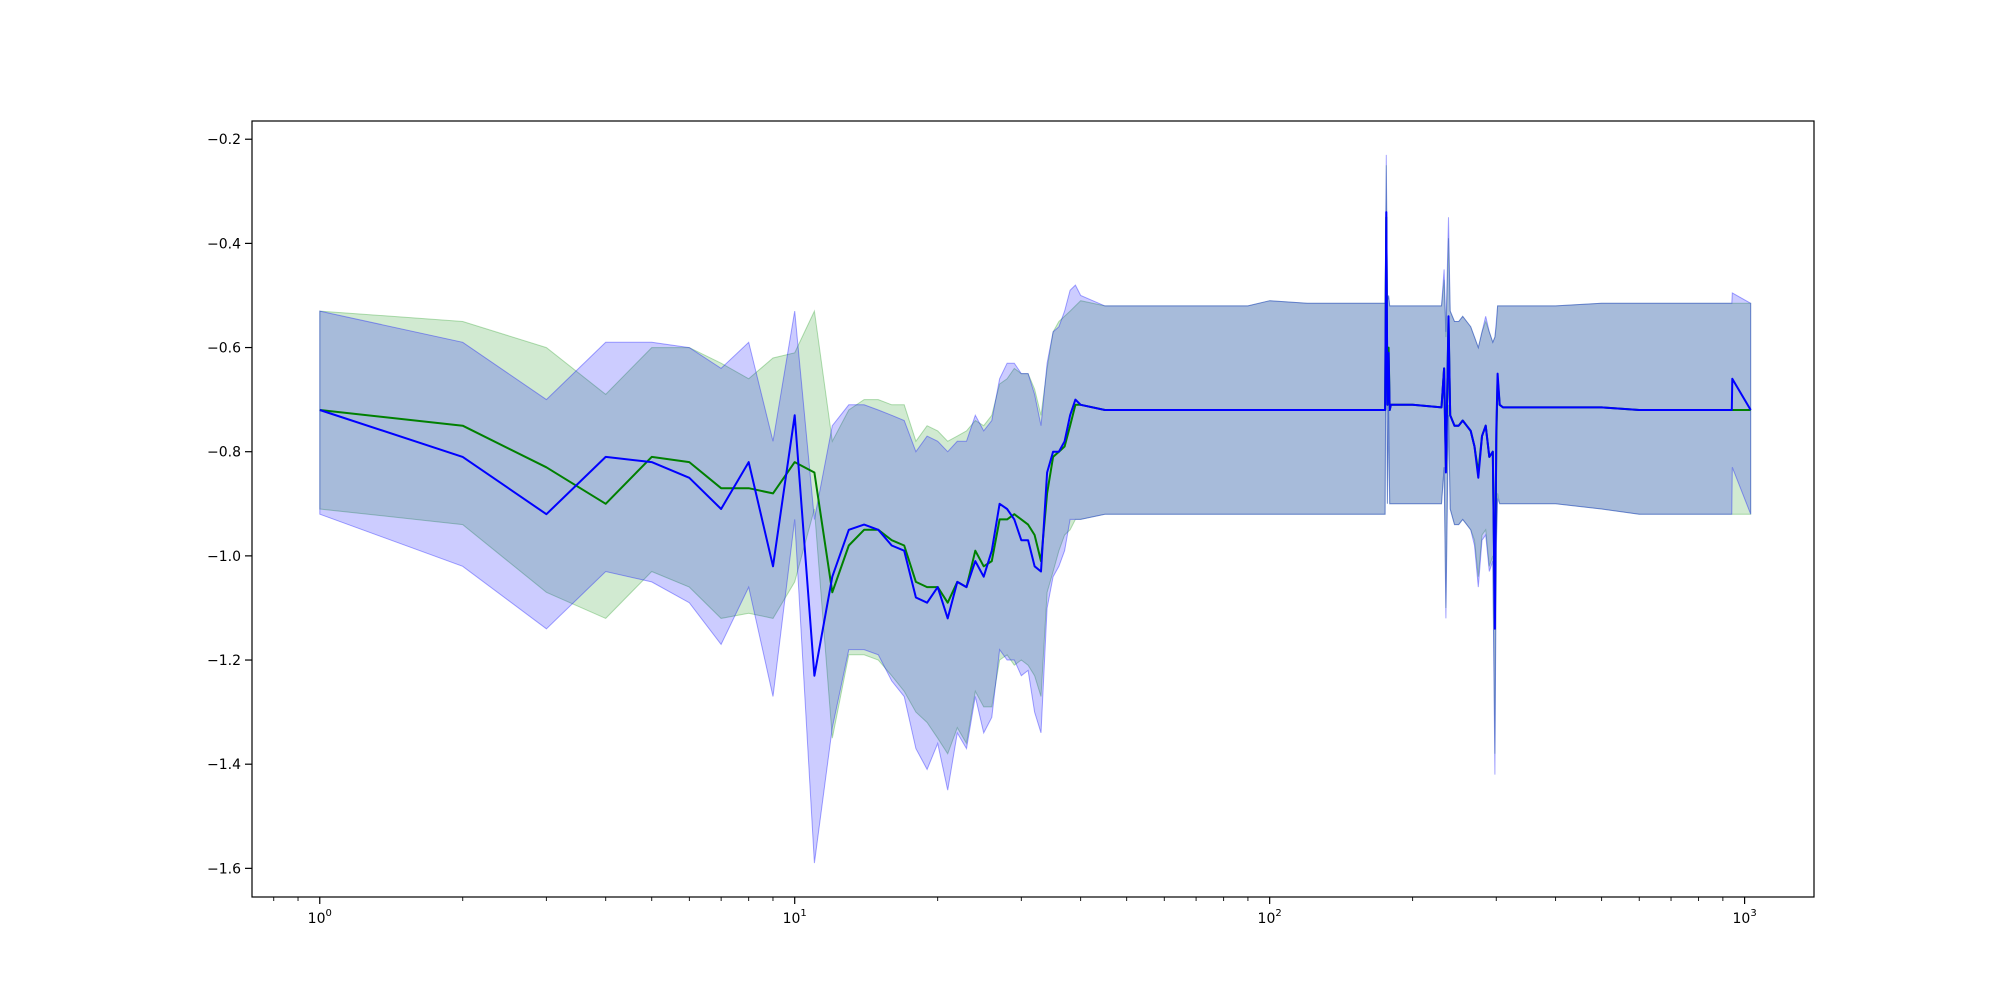 This screenshot has height=1000, width=2000. What do you see at coordinates (224, 140) in the screenshot?
I see `y-tick-label: −0.2` at bounding box center [224, 140].